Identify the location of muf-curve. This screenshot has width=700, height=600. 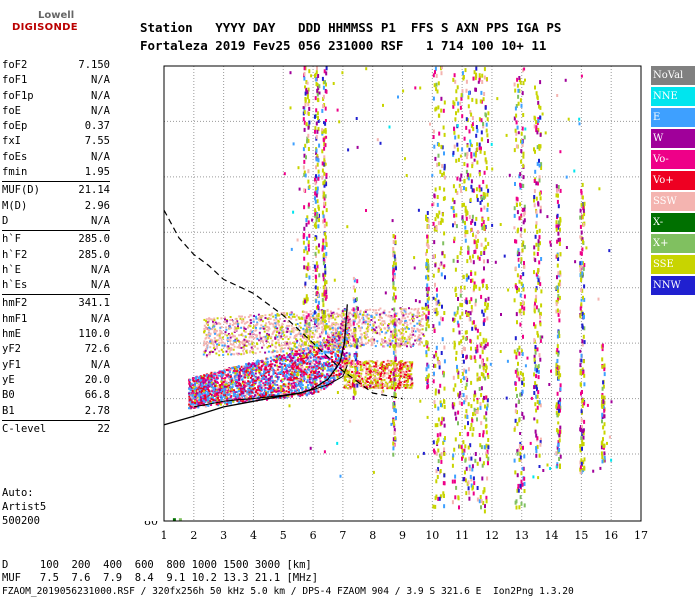
(283, 304).